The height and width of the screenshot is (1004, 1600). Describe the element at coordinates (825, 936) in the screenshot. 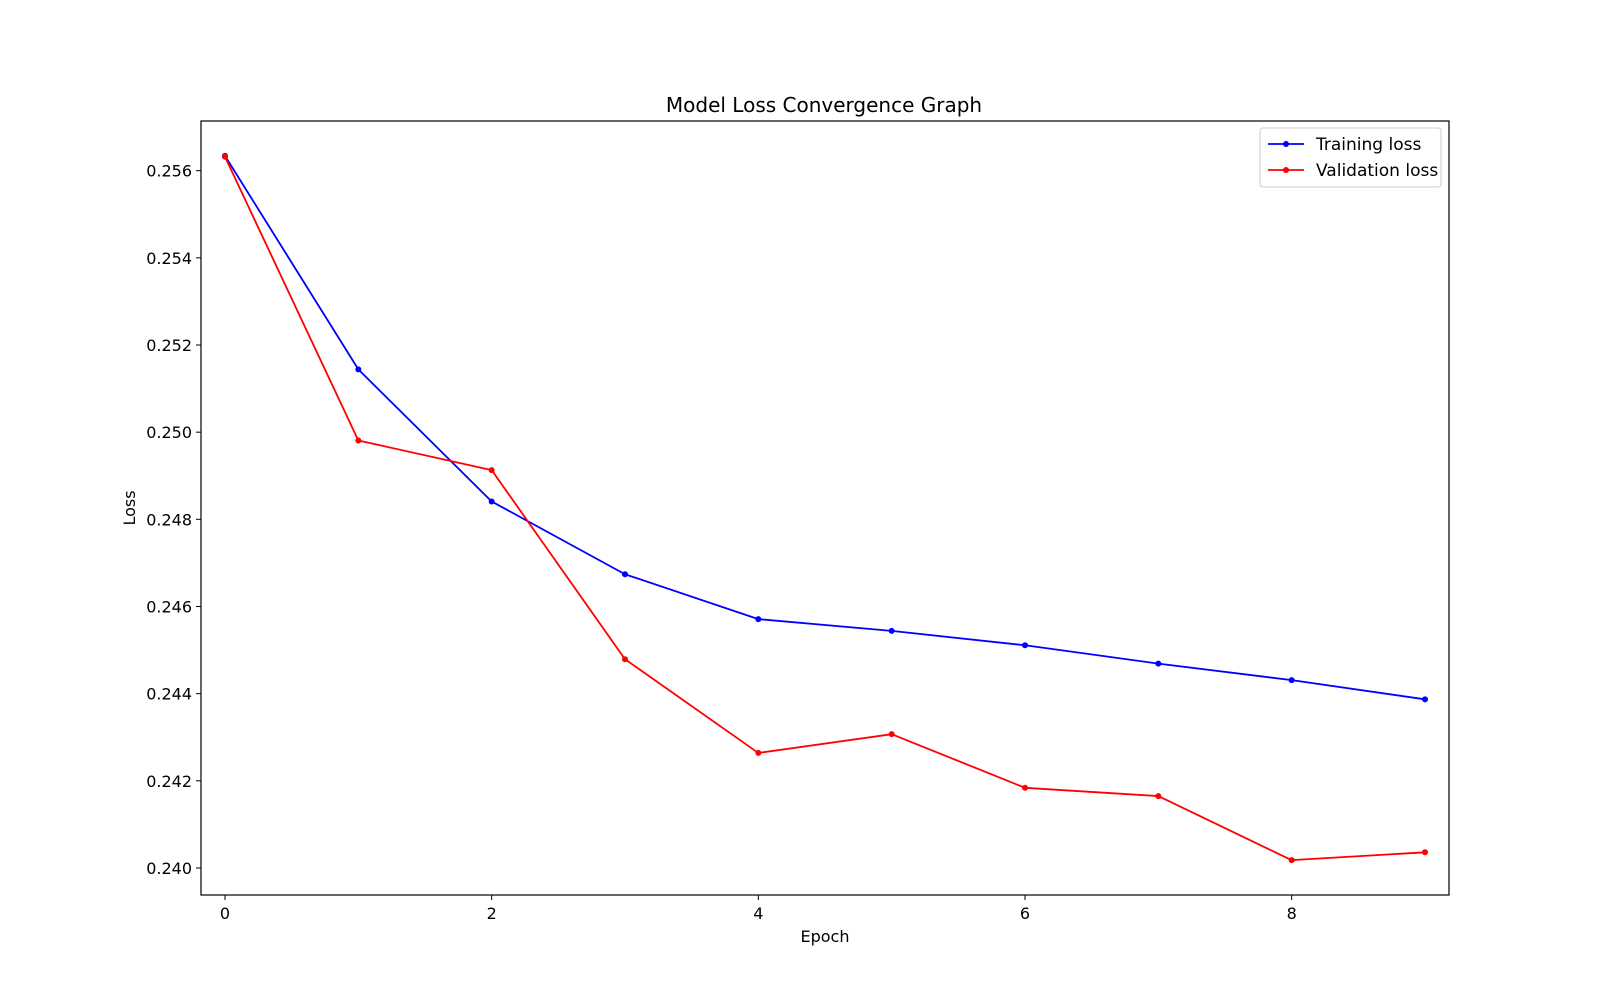

I see `x-axis-label: Epoch` at that location.